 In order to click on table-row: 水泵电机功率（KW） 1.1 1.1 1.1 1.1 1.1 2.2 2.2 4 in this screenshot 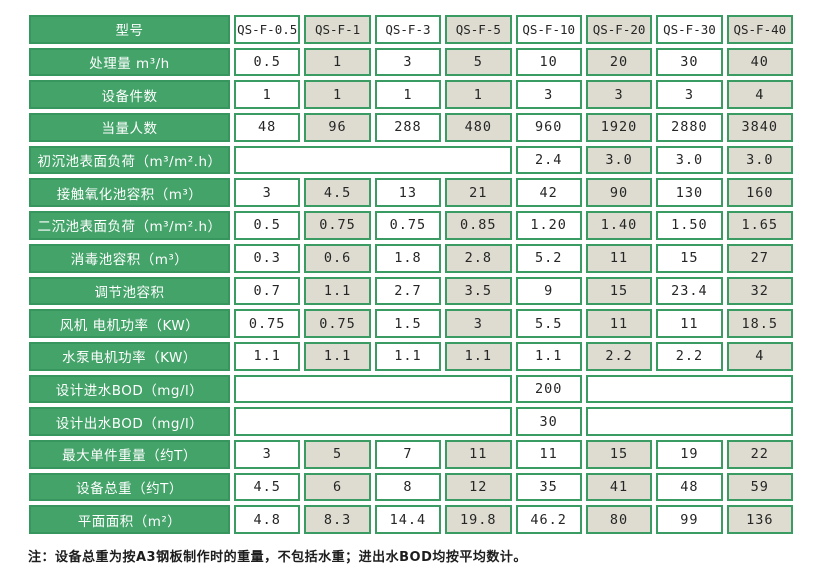, I will do `click(411, 356)`.